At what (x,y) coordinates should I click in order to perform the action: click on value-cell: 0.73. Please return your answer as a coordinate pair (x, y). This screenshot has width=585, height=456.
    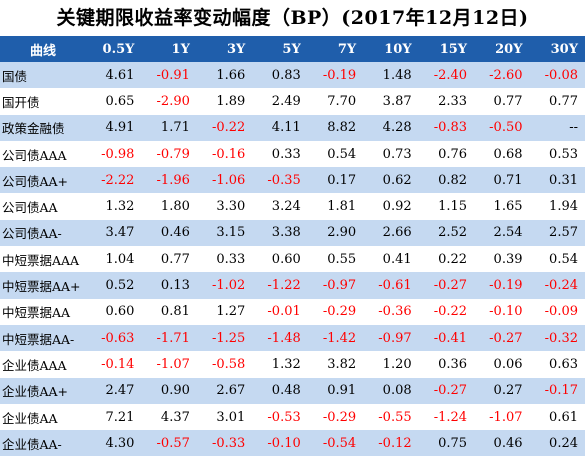
    Looking at the image, I should click on (390, 154).